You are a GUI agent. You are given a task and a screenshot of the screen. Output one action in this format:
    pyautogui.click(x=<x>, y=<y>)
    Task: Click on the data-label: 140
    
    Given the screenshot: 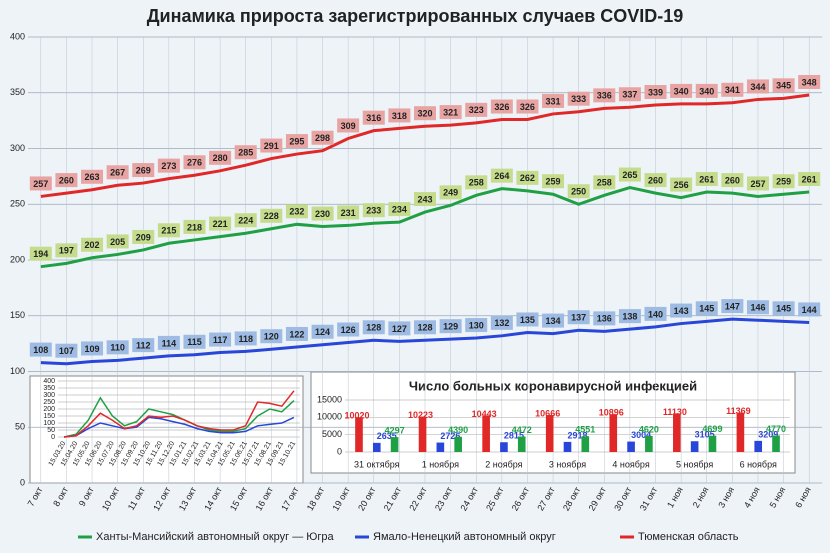 What is the action you would take?
    pyautogui.click(x=655, y=314)
    